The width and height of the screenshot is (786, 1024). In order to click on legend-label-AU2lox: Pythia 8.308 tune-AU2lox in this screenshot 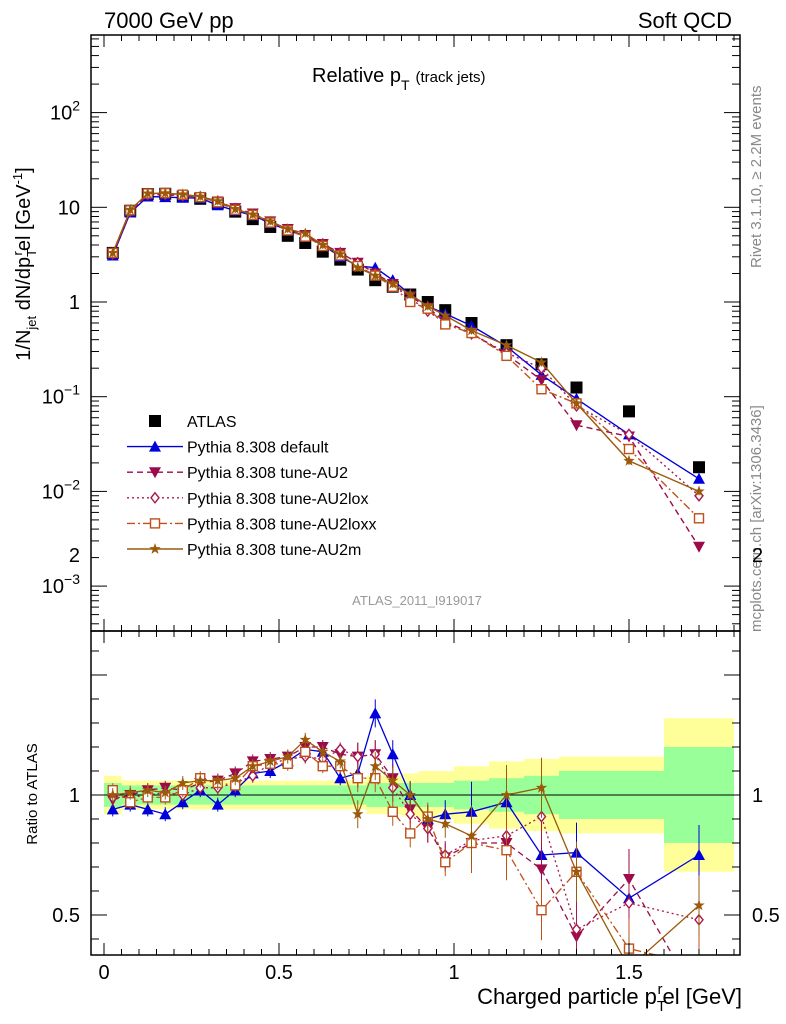, I will do `click(277, 499)`.